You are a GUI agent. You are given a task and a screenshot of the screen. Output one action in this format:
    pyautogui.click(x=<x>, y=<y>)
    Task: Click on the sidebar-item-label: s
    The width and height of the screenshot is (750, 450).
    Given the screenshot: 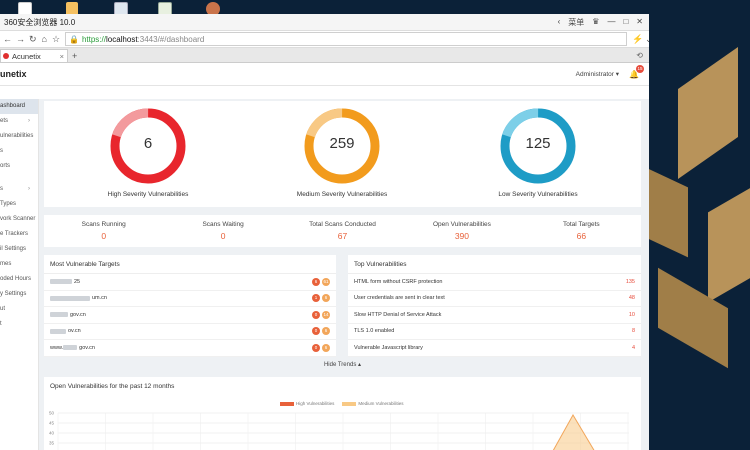 What is the action you would take?
    pyautogui.click(x=1, y=189)
    